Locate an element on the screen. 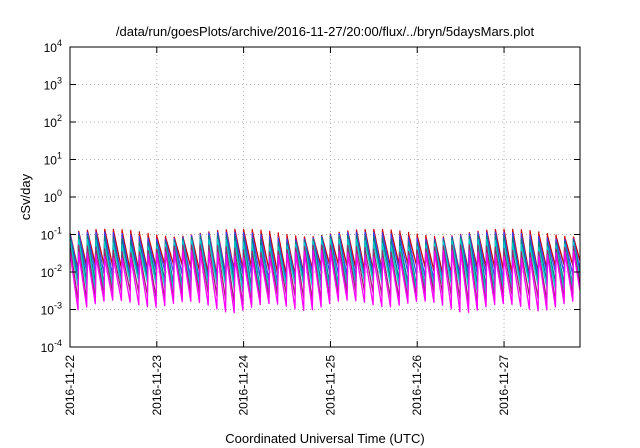 The height and width of the screenshot is (448, 640). y-tick-label: 10⁻³ is located at coordinates (51, 309).